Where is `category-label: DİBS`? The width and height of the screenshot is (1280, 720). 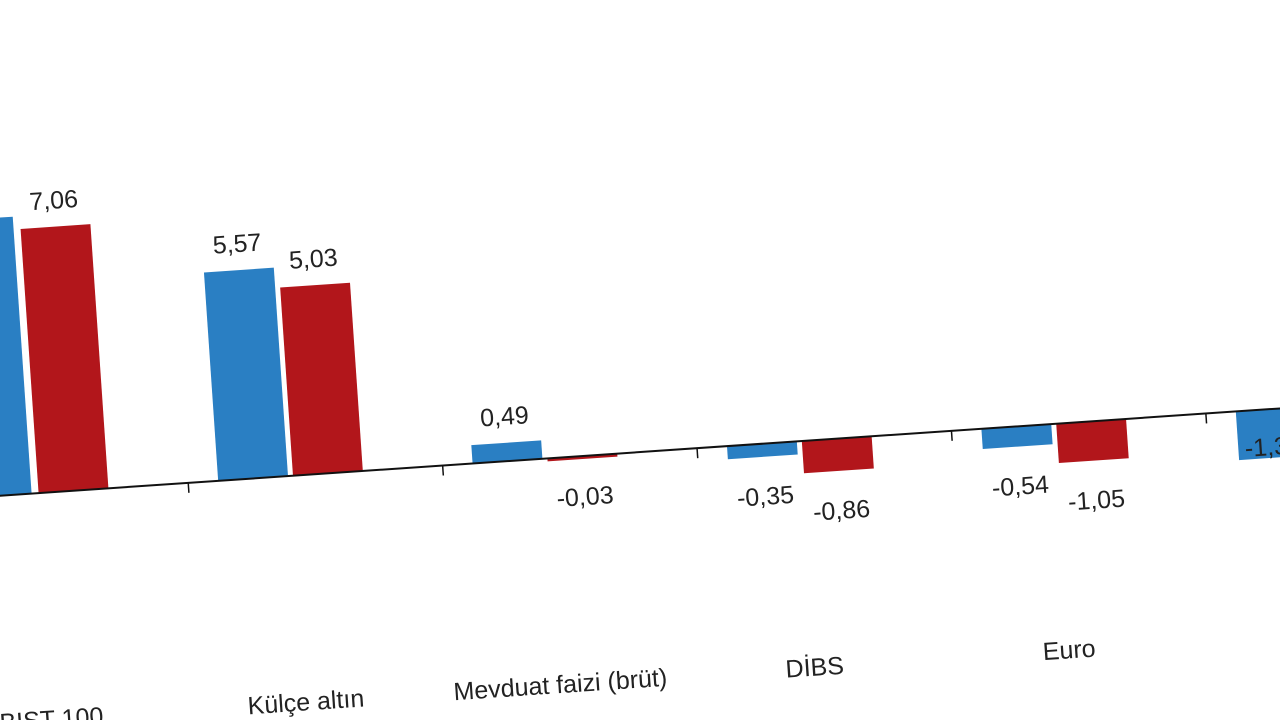
category-label: DİBS is located at coordinates (815, 667).